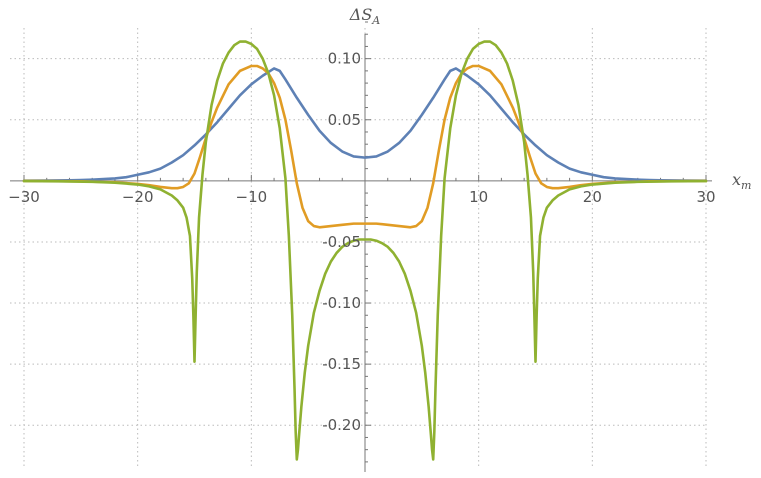 This screenshot has height=478, width=761. I want to click on x-tick-label: 20, so click(592, 197).